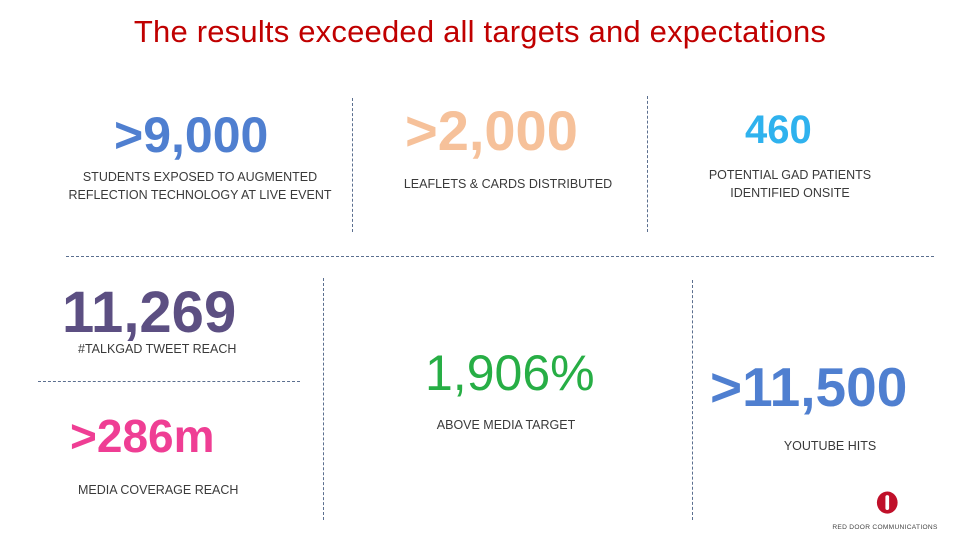 This screenshot has width=960, height=540. What do you see at coordinates (809, 387) in the screenshot?
I see `stat-youtube-value: >11,500` at bounding box center [809, 387].